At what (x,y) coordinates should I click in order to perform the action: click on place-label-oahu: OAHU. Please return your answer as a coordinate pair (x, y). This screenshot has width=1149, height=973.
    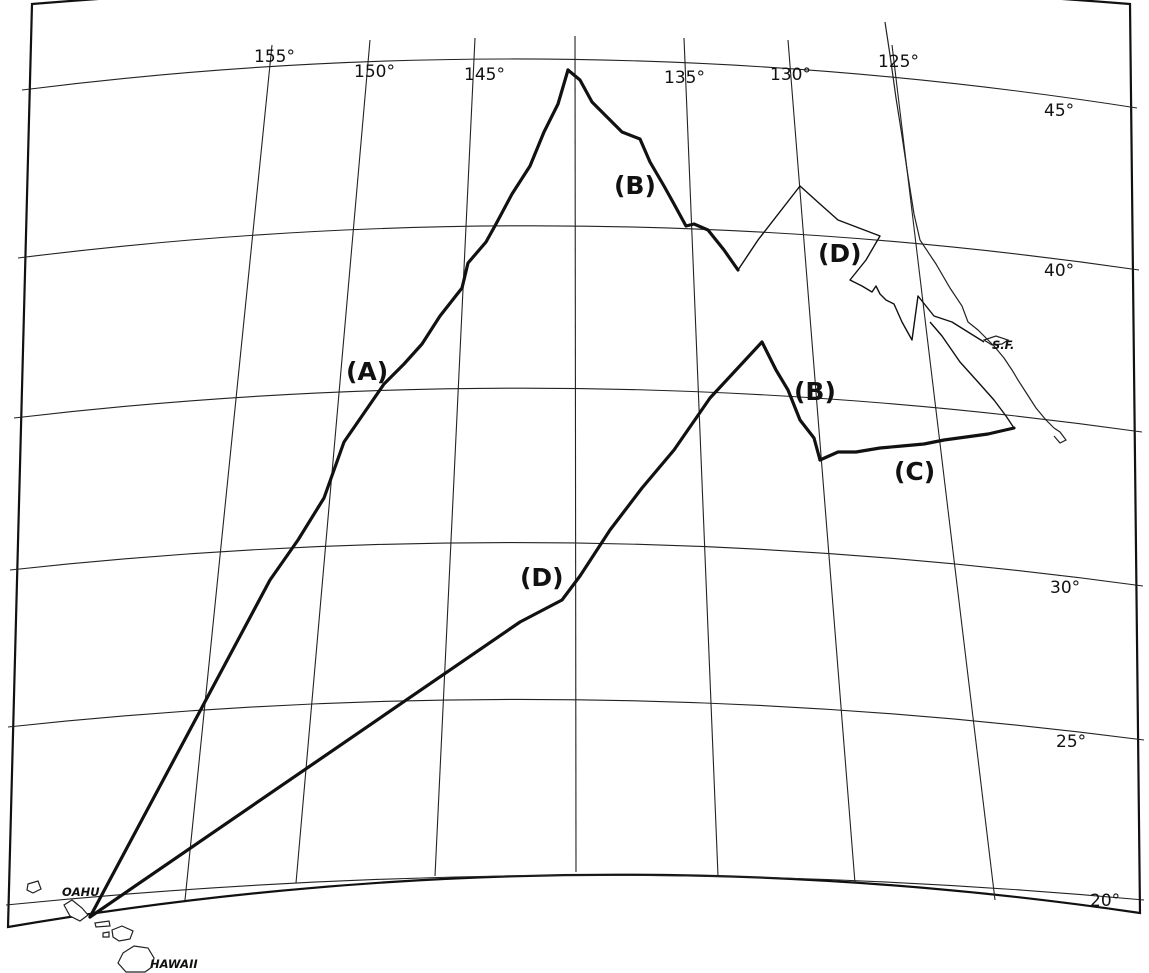
    Looking at the image, I should click on (81, 892).